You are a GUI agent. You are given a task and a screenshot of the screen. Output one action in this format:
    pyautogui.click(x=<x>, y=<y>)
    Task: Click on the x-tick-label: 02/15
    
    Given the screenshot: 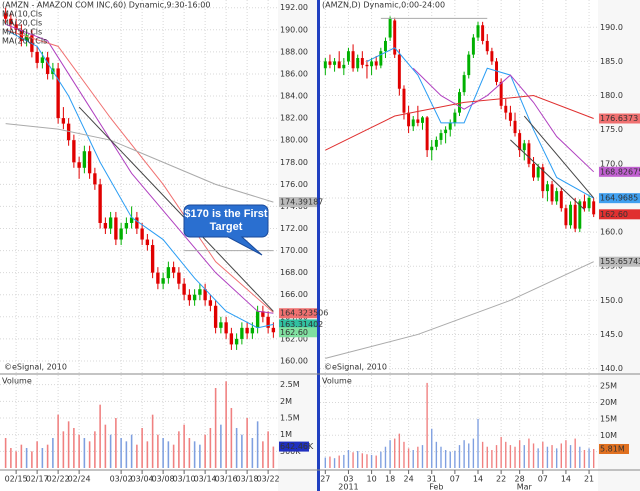 What is the action you would take?
    pyautogui.click(x=16, y=479)
    